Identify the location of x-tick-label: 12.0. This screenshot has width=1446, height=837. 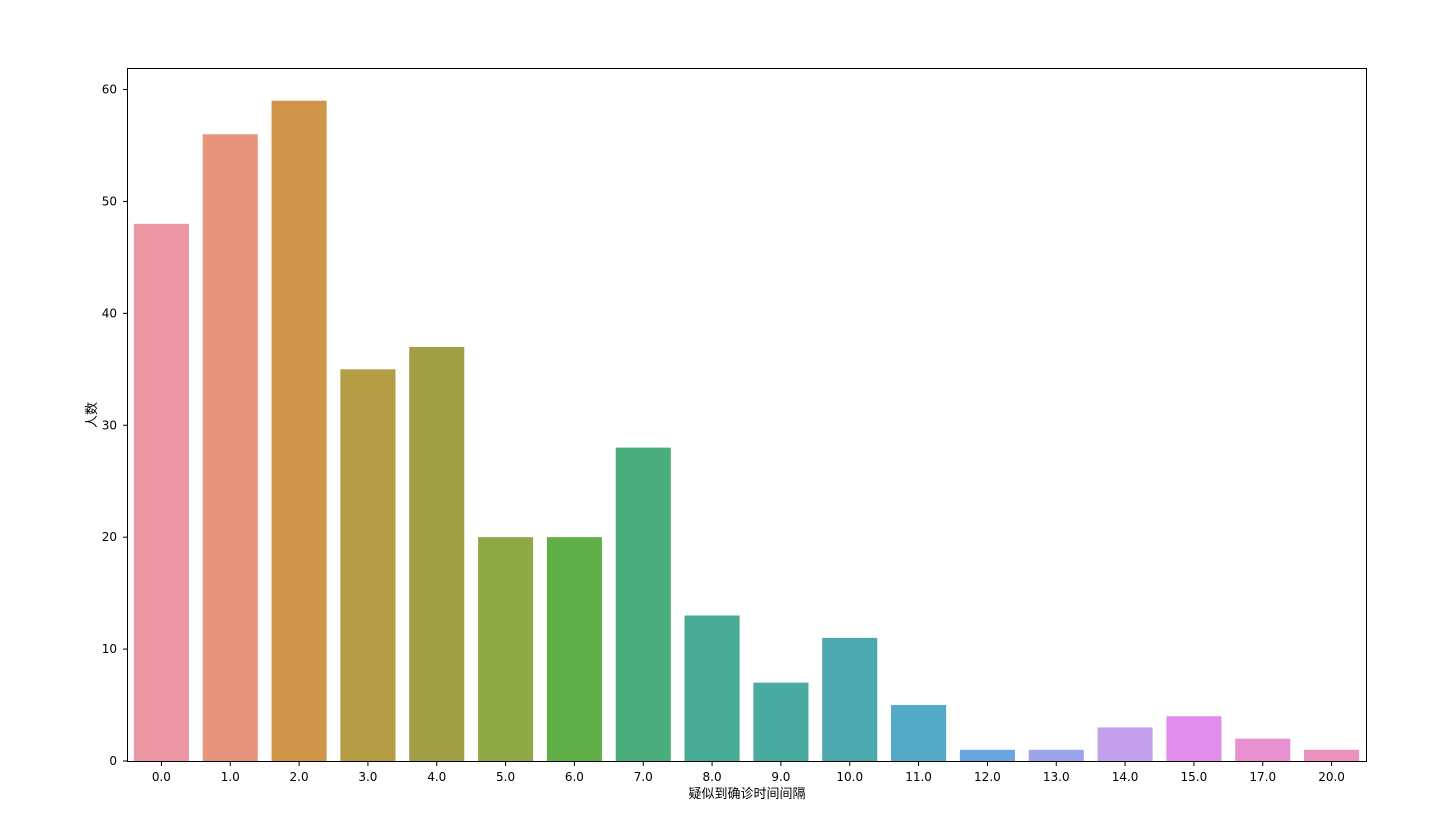
(987, 777).